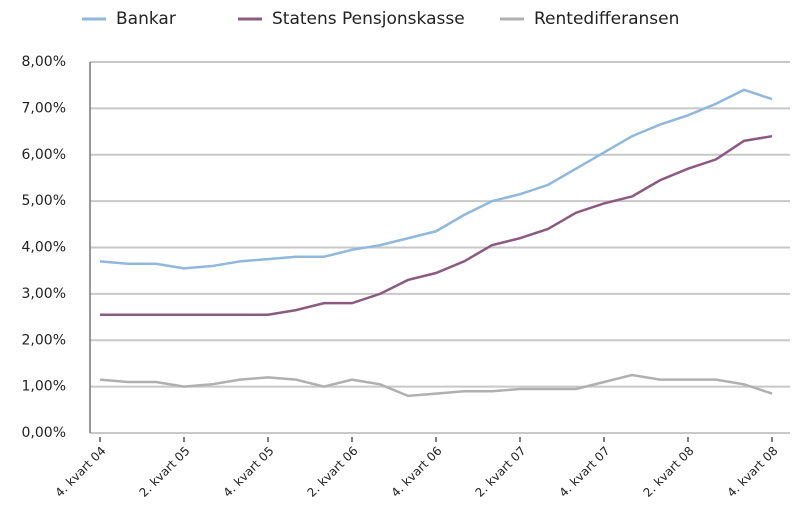  What do you see at coordinates (436, 385) in the screenshot?
I see `series-line` at bounding box center [436, 385].